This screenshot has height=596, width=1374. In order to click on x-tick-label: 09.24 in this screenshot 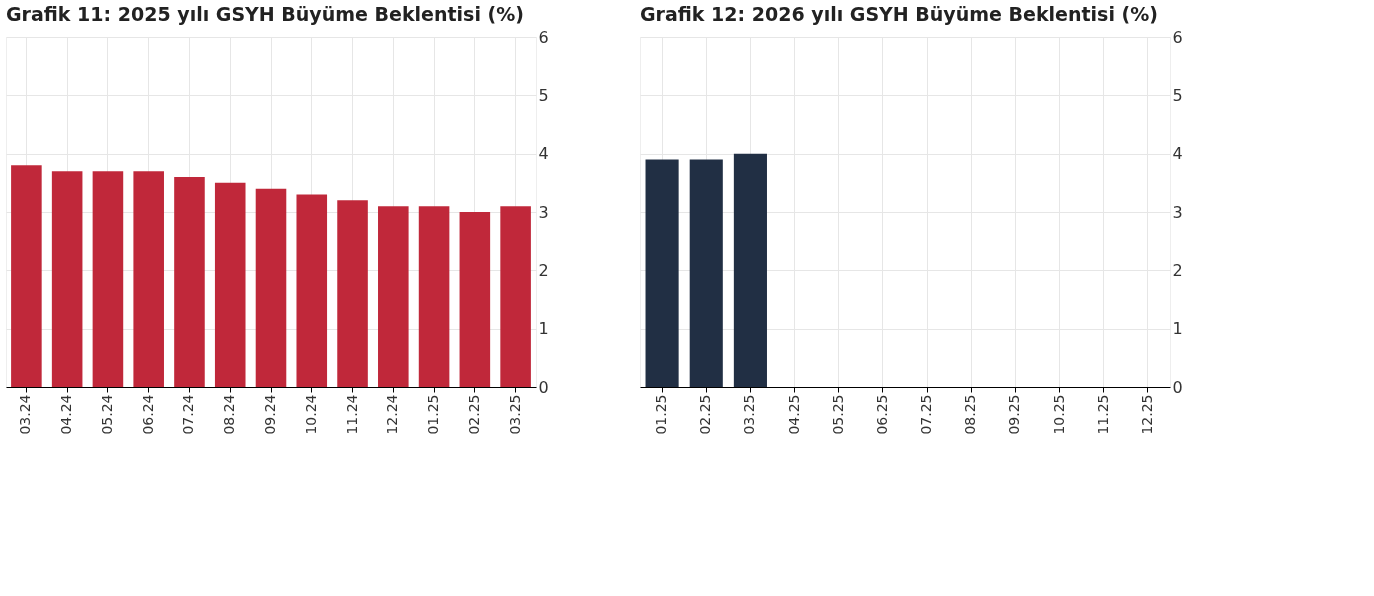, I will do `click(270, 414)`.